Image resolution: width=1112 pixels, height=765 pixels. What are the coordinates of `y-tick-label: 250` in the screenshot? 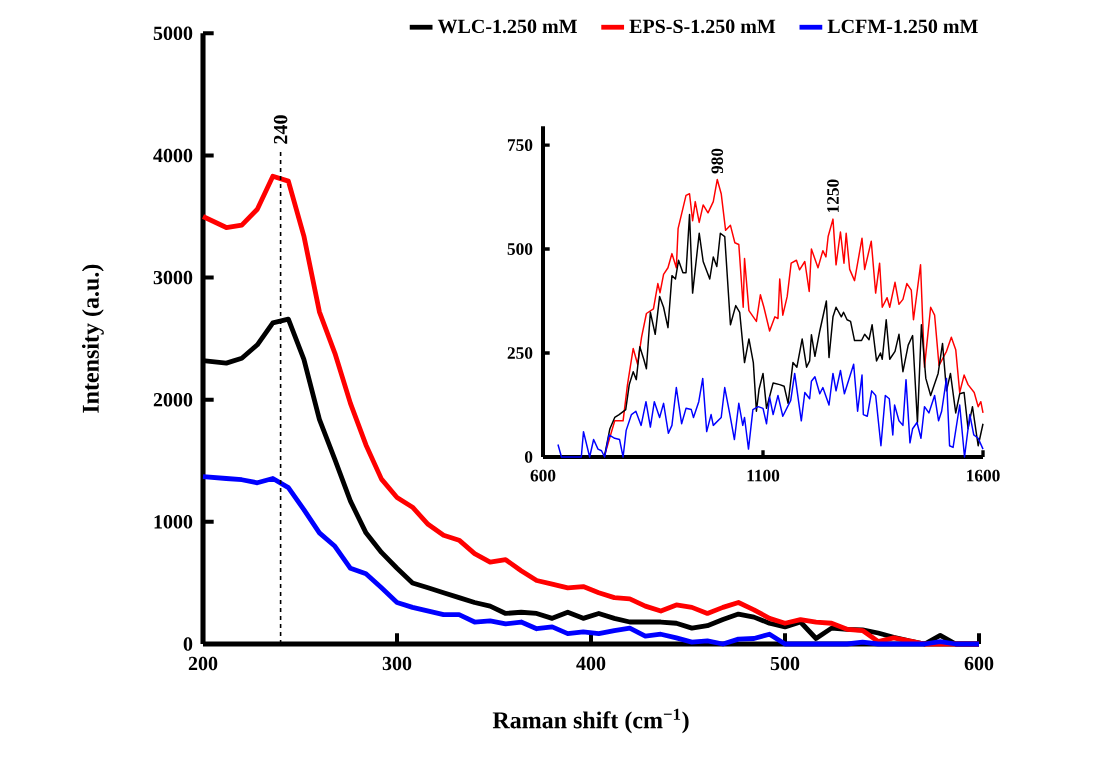 It's located at (520, 353).